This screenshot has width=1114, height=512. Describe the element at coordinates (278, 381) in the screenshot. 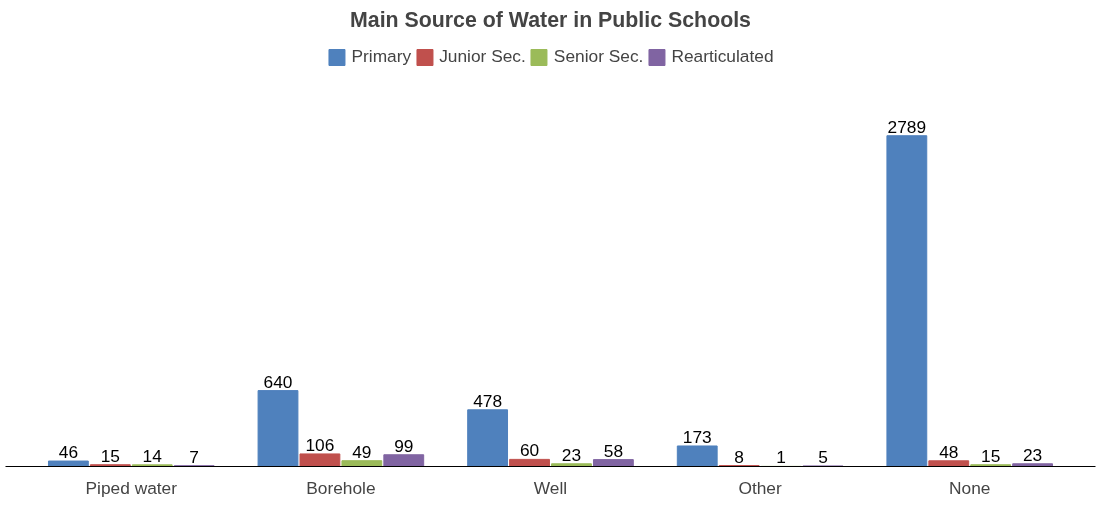

I see `data-label: 640` at that location.